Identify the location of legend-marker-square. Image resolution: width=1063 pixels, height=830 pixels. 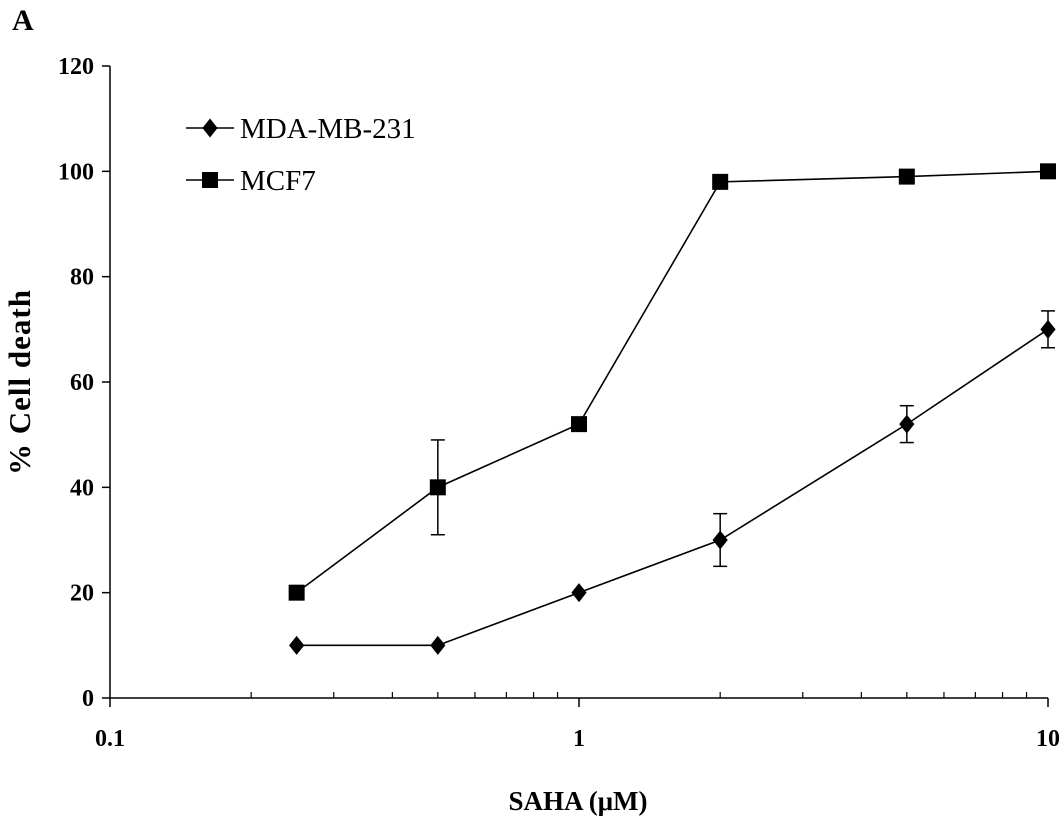
(210, 180).